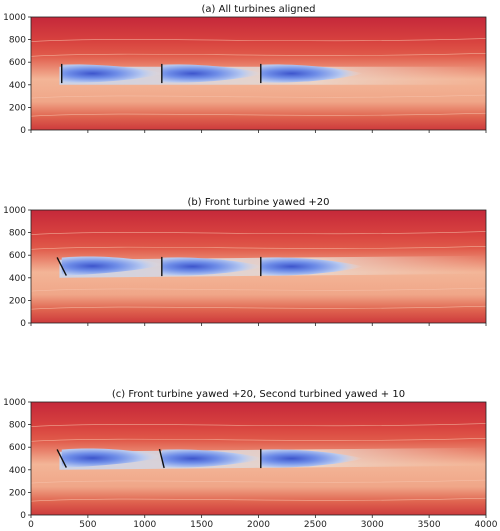 This screenshot has height=531, width=500. I want to click on x-tick-label: 2500, so click(315, 525).